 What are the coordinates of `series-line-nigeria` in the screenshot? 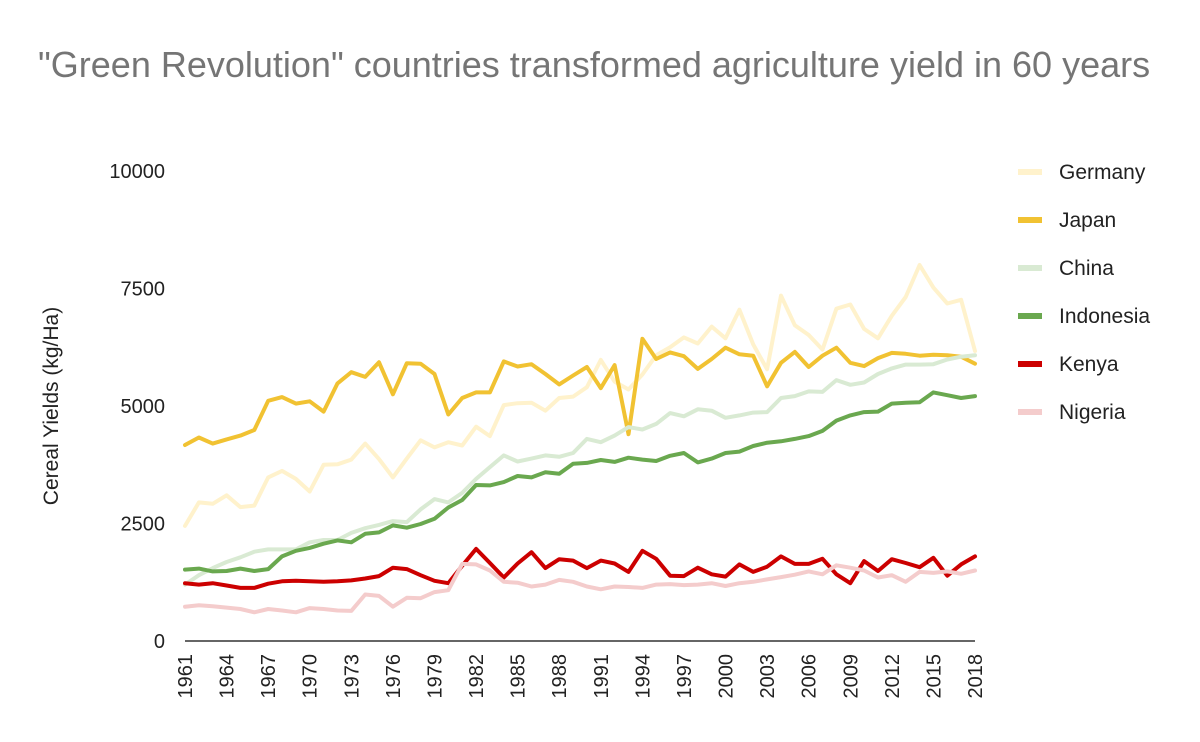 It's located at (580, 588).